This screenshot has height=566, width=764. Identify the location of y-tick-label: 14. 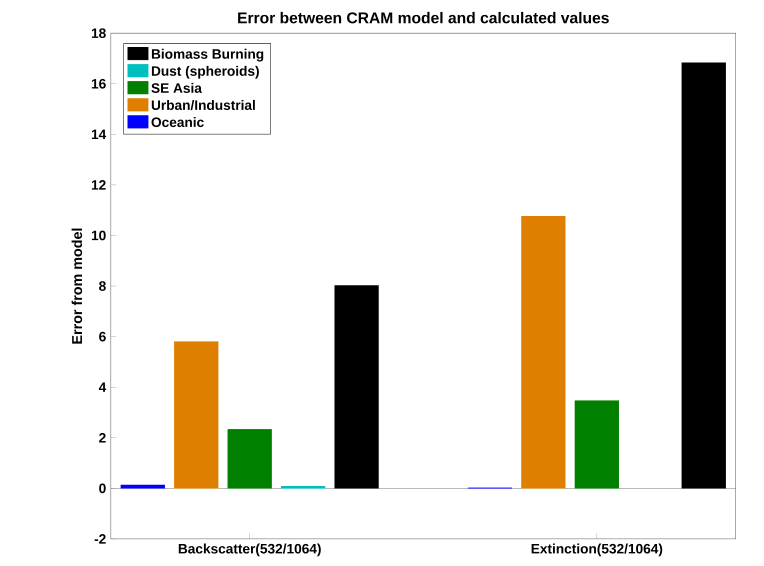
(99, 134).